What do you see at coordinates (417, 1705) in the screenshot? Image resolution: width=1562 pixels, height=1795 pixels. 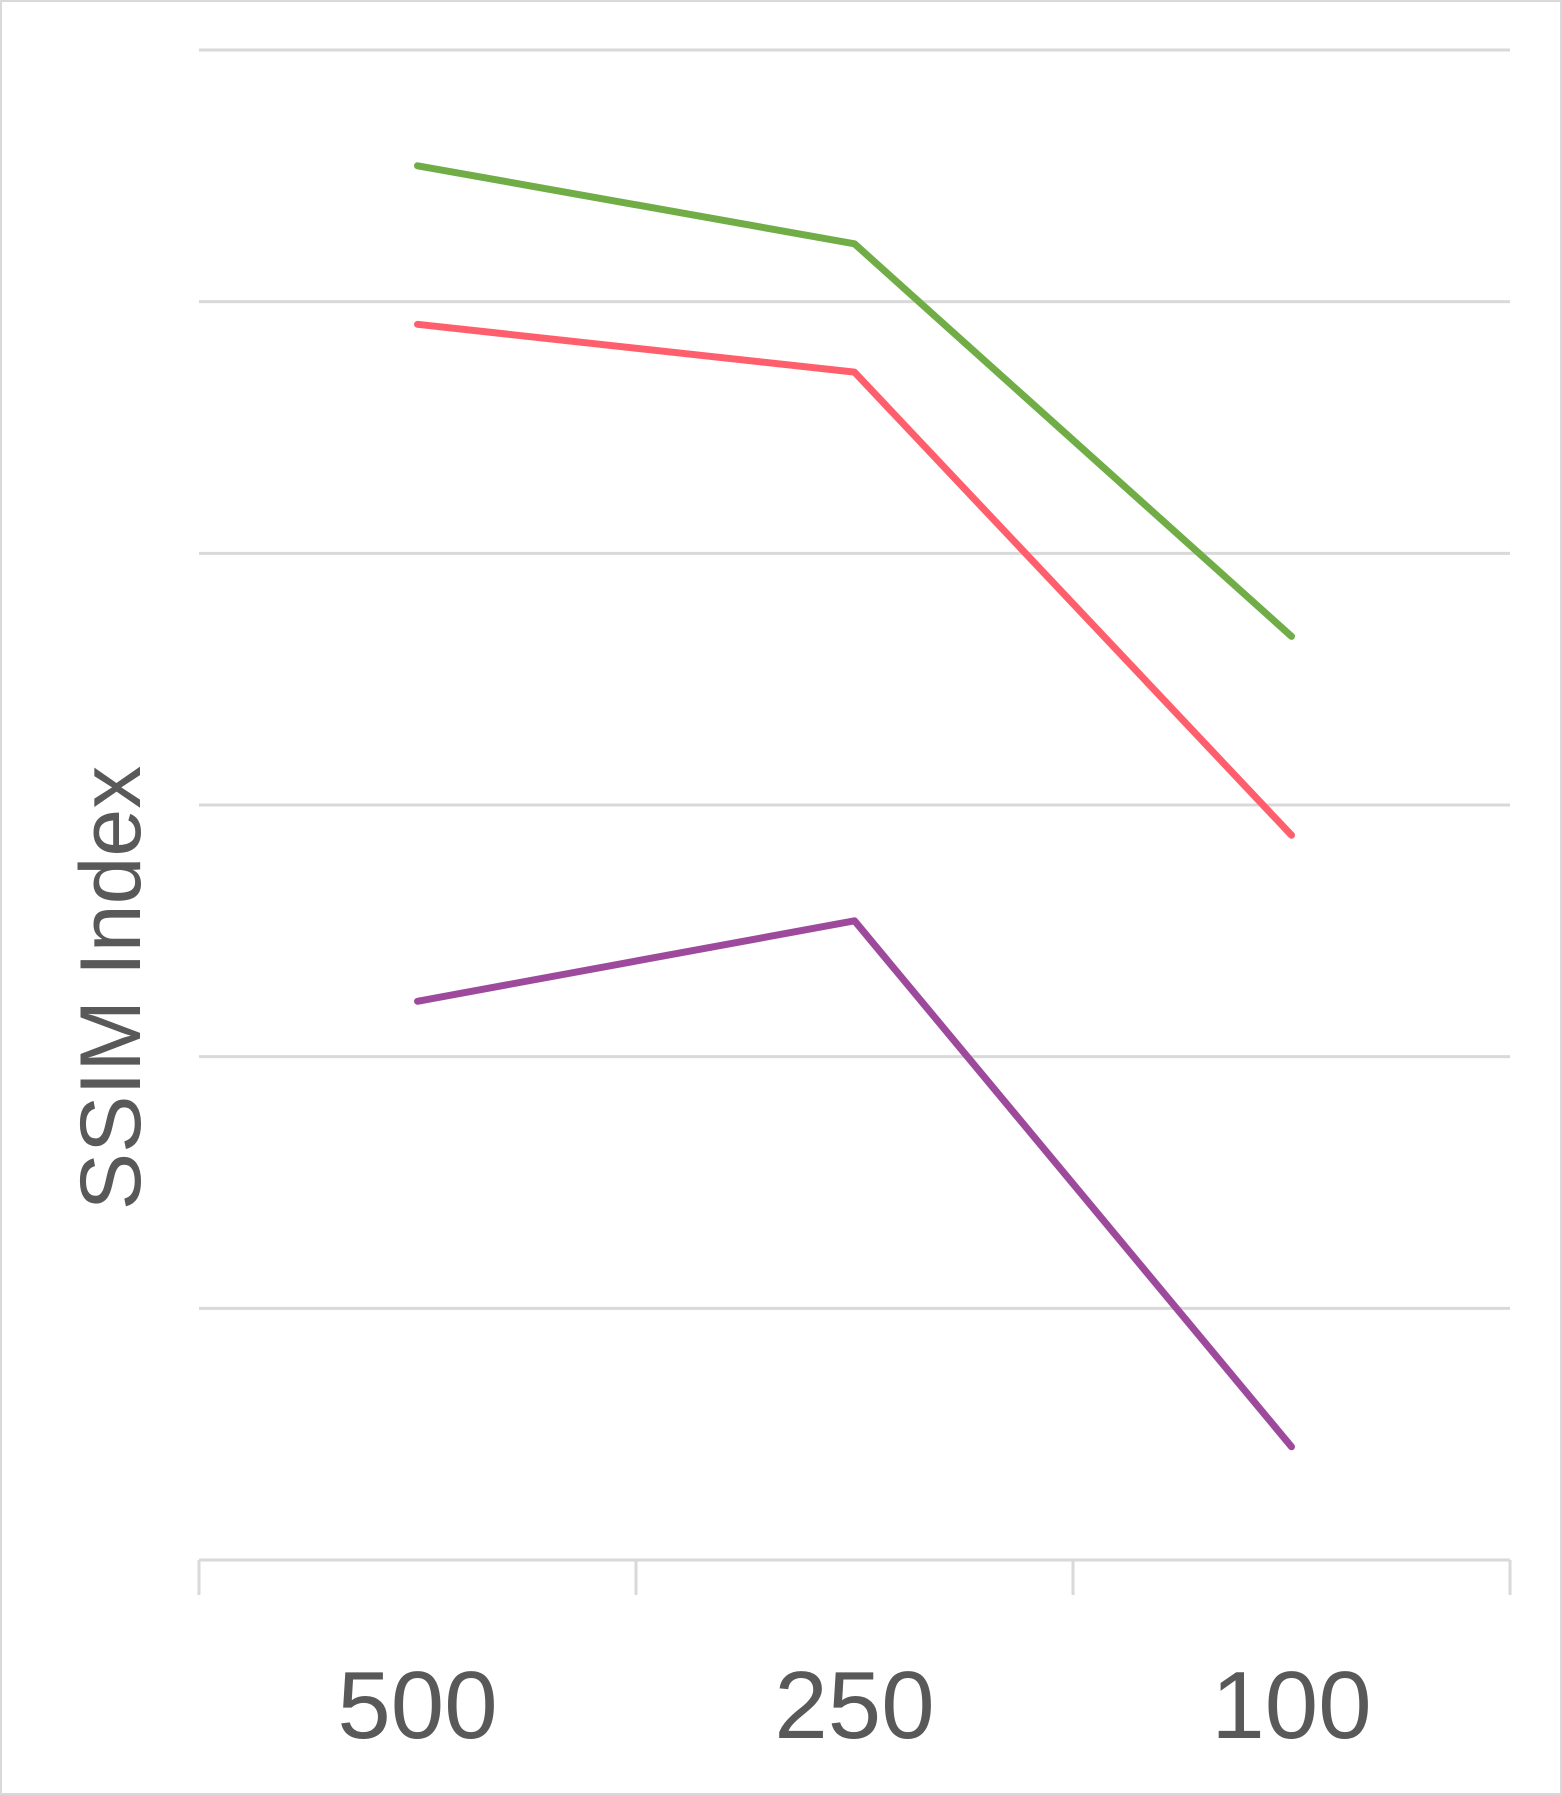 I see `x-tick-label: 500` at bounding box center [417, 1705].